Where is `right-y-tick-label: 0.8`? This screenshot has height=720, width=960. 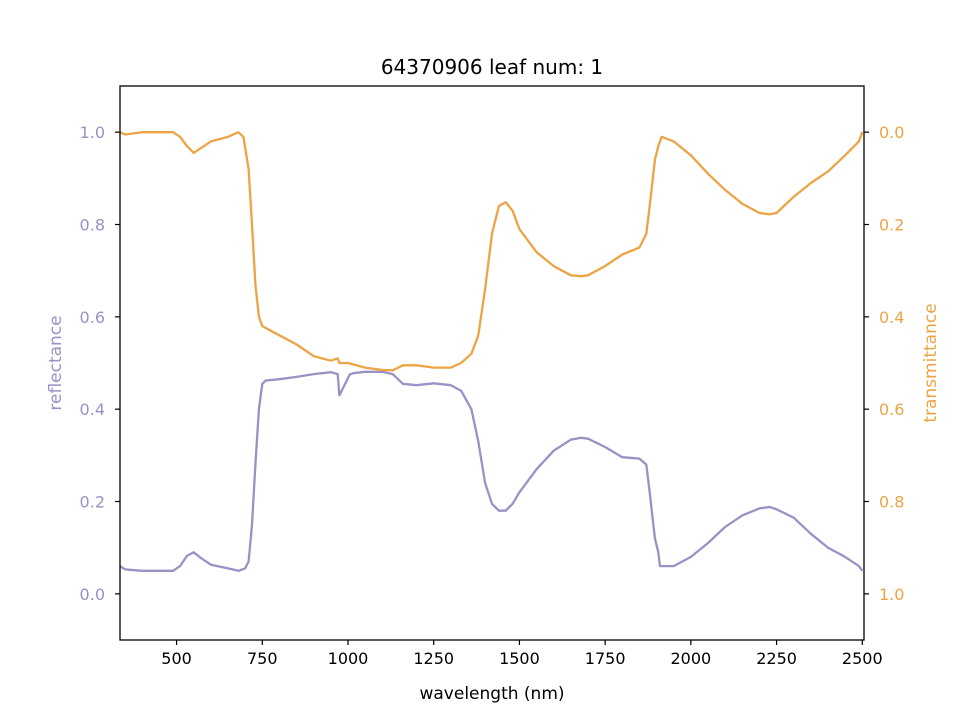 right-y-tick-label: 0.8 is located at coordinates (891, 502).